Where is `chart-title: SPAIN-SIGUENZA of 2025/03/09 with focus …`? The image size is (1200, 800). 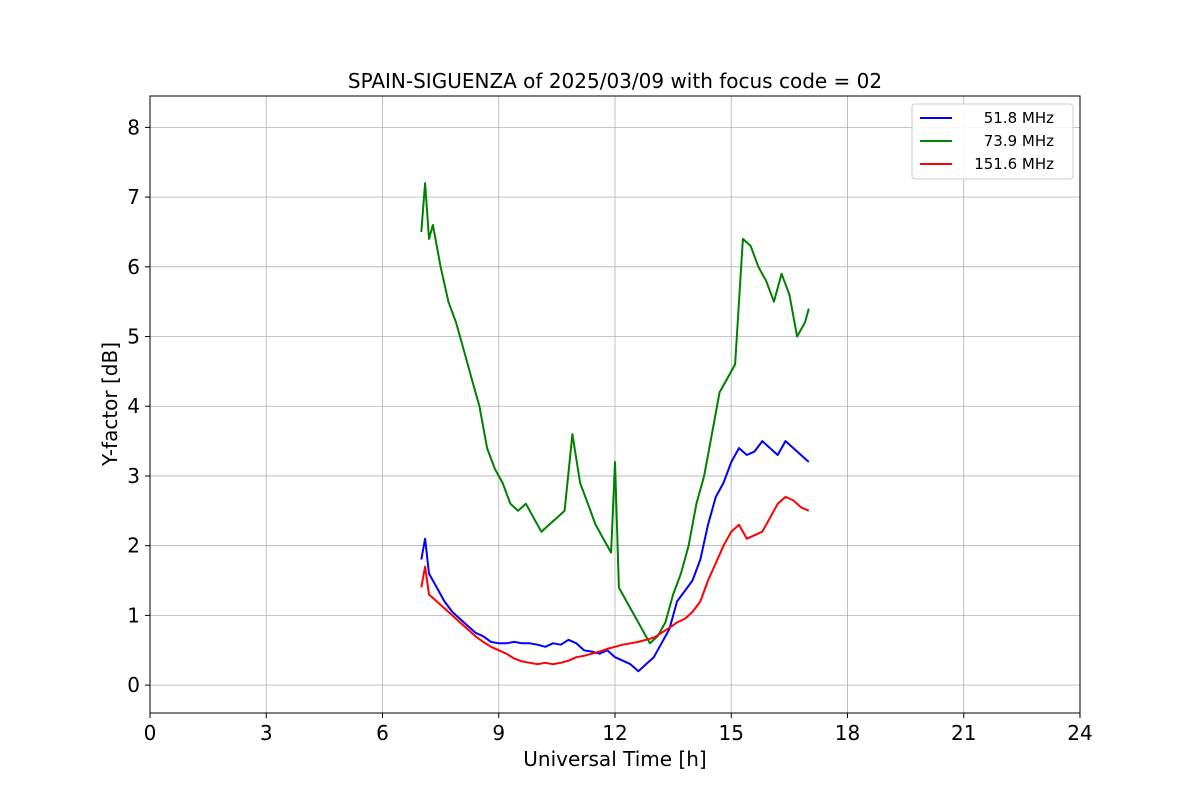 chart-title: SPAIN-SIGUENZA of 2025/03/09 with focus … is located at coordinates (615, 81).